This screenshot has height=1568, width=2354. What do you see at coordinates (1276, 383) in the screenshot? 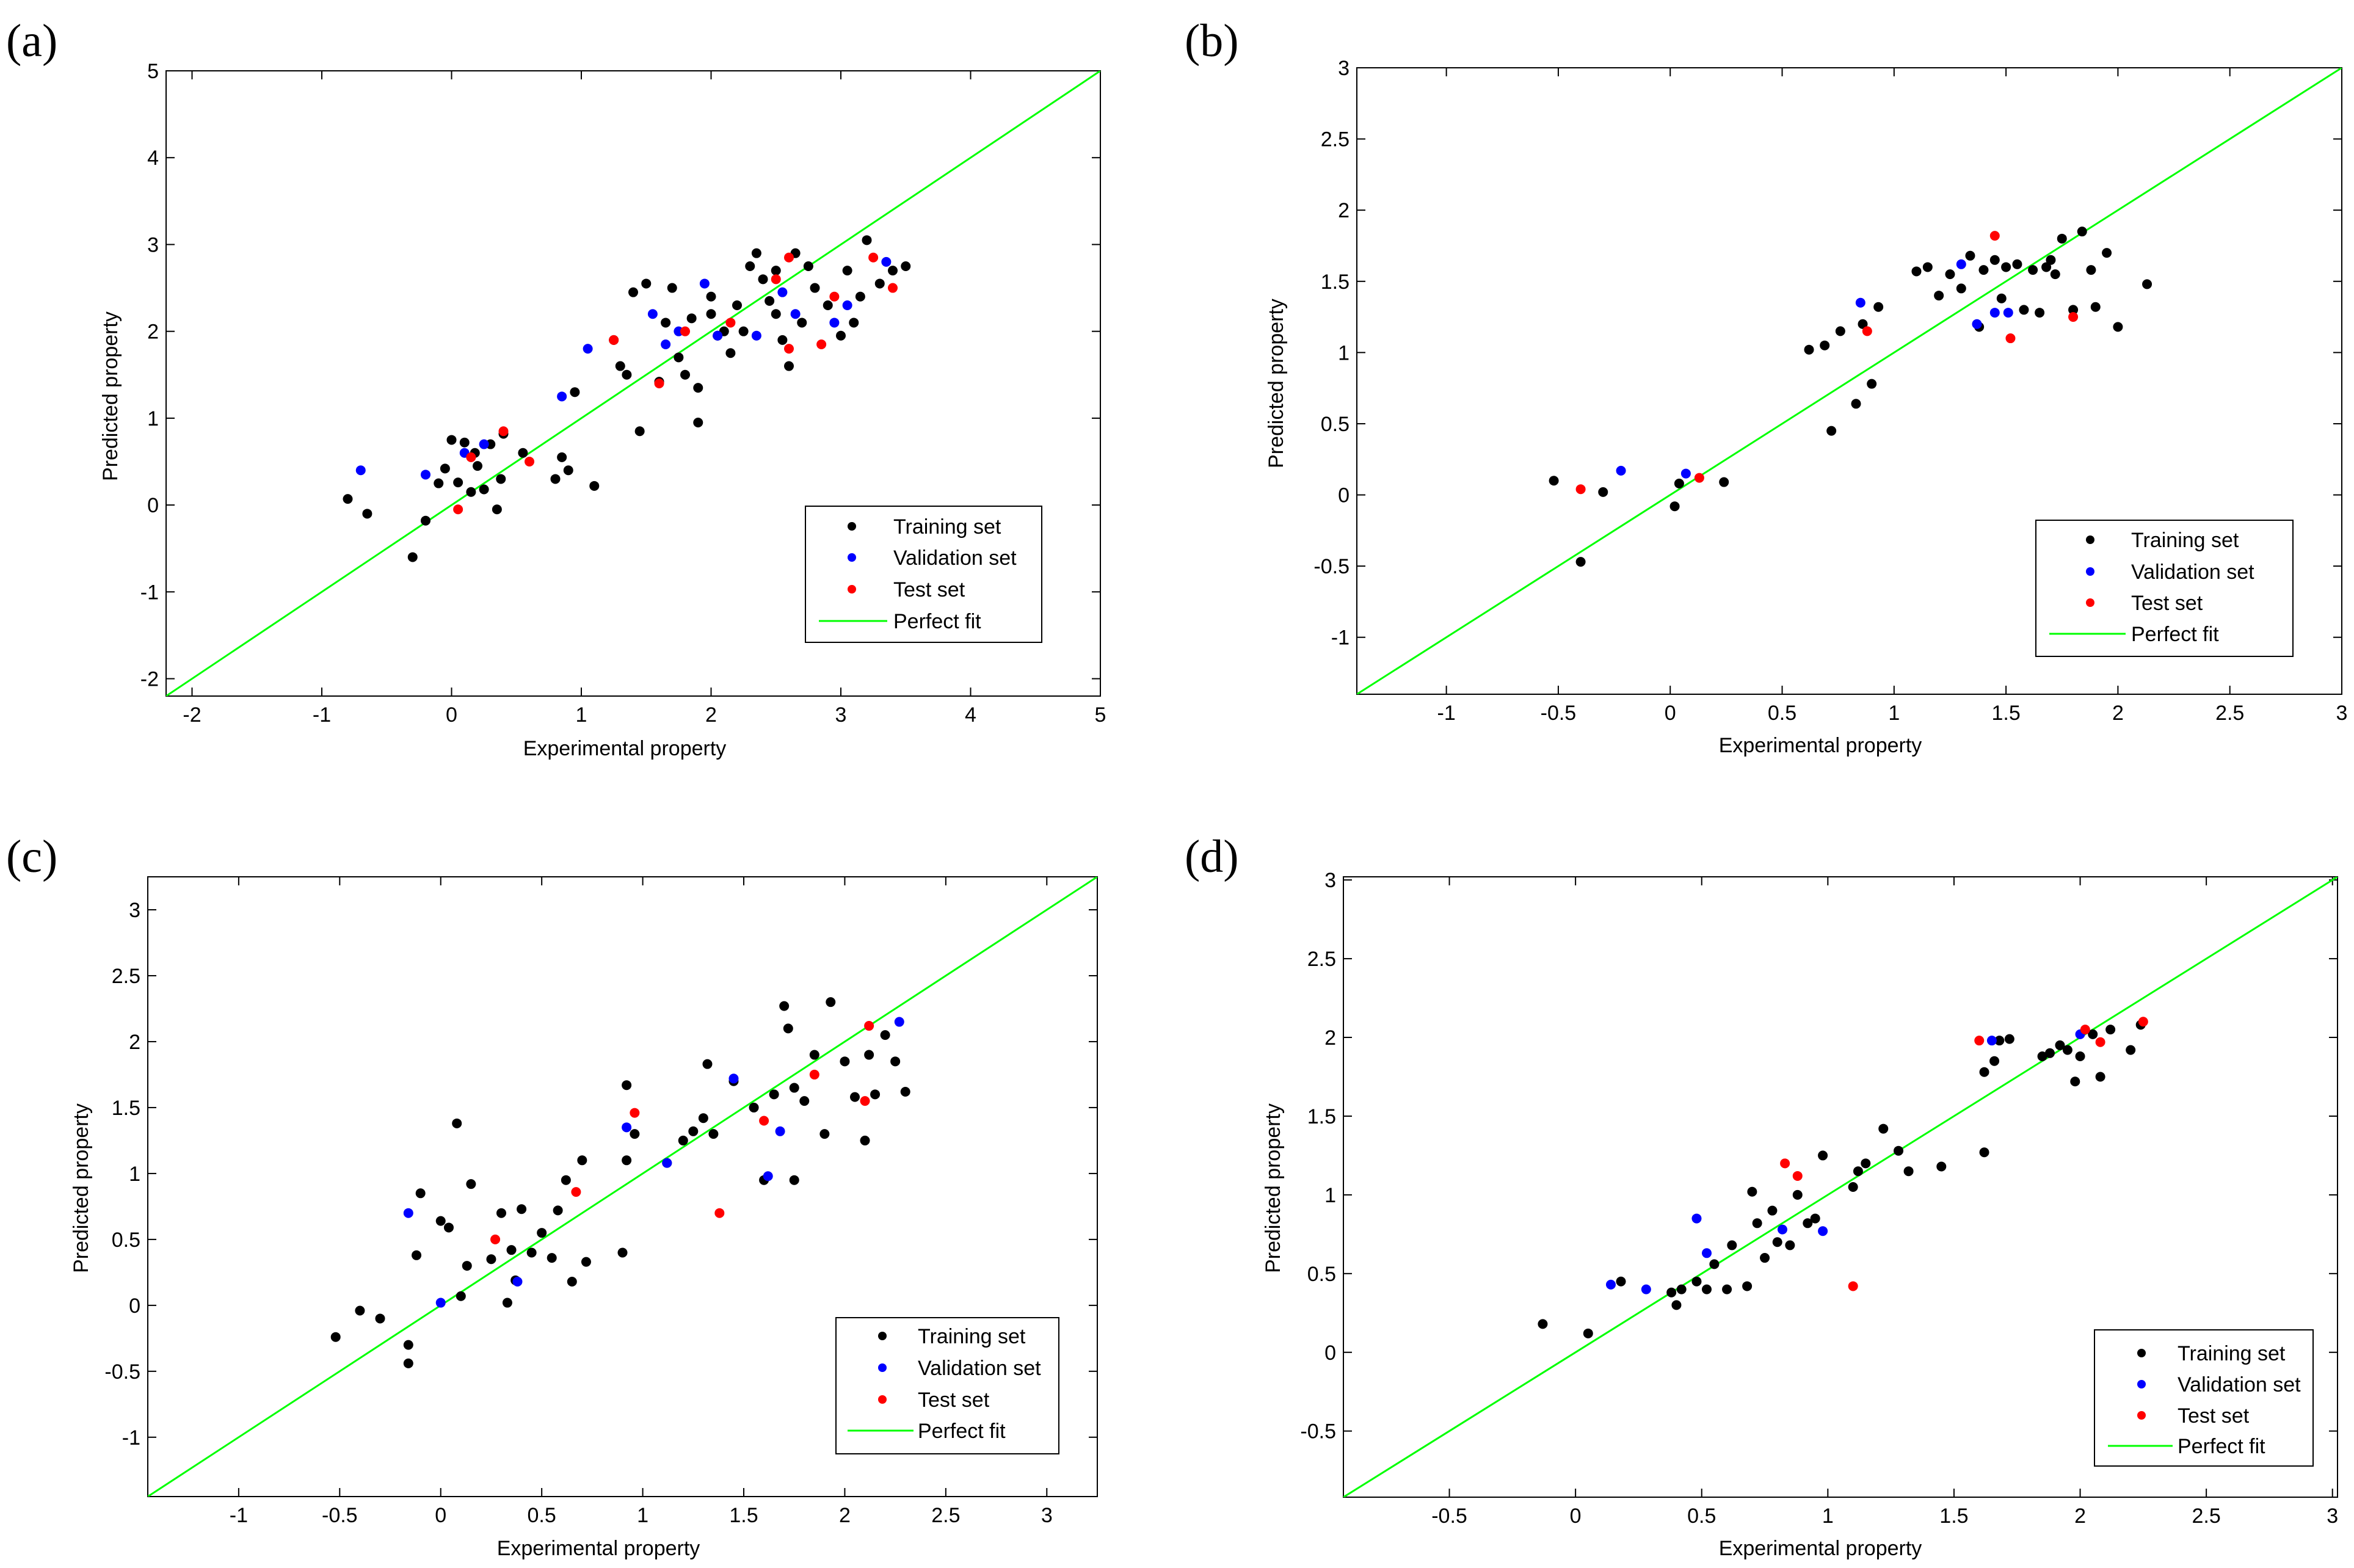
I see `y-axis-title-b: Predicted property` at bounding box center [1276, 383].